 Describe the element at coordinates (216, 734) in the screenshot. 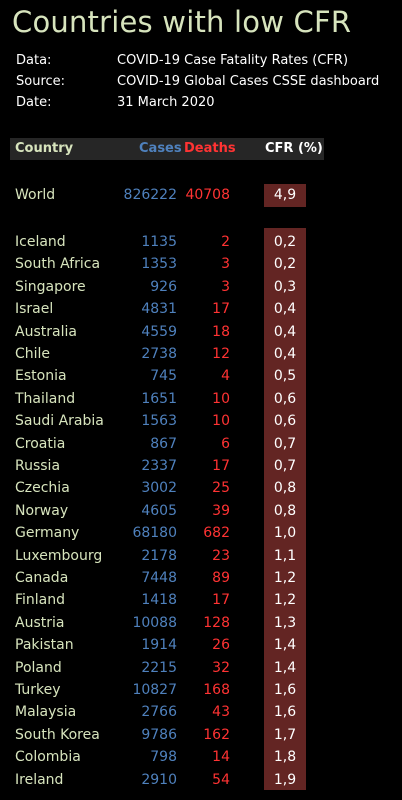

I see `deaths-cell: 162` at that location.